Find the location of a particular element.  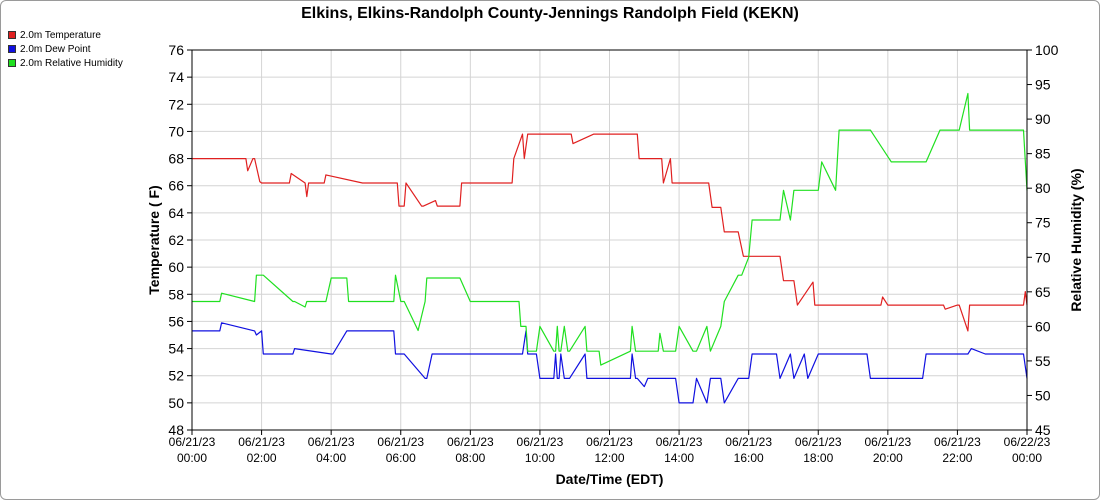

legend-item-humidity: 2.0m Relative Humidity is located at coordinates (65, 63).